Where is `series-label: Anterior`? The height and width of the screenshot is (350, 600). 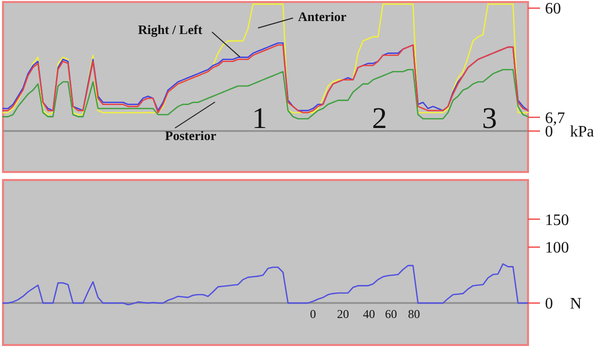
series-label: Anterior is located at coordinates (322, 16).